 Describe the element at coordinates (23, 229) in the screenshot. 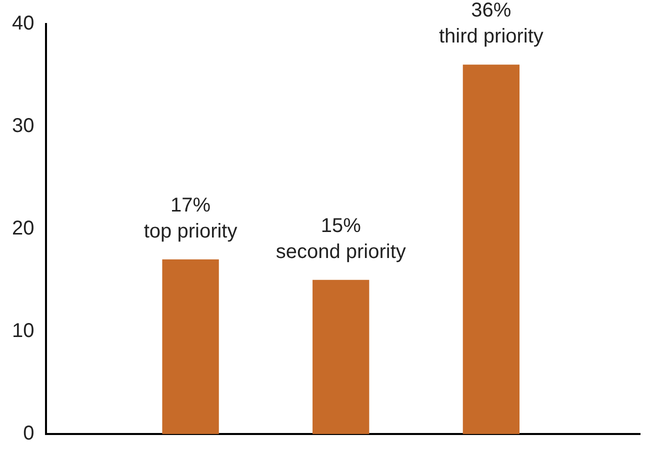

I see `y-tick-label: 20` at that location.